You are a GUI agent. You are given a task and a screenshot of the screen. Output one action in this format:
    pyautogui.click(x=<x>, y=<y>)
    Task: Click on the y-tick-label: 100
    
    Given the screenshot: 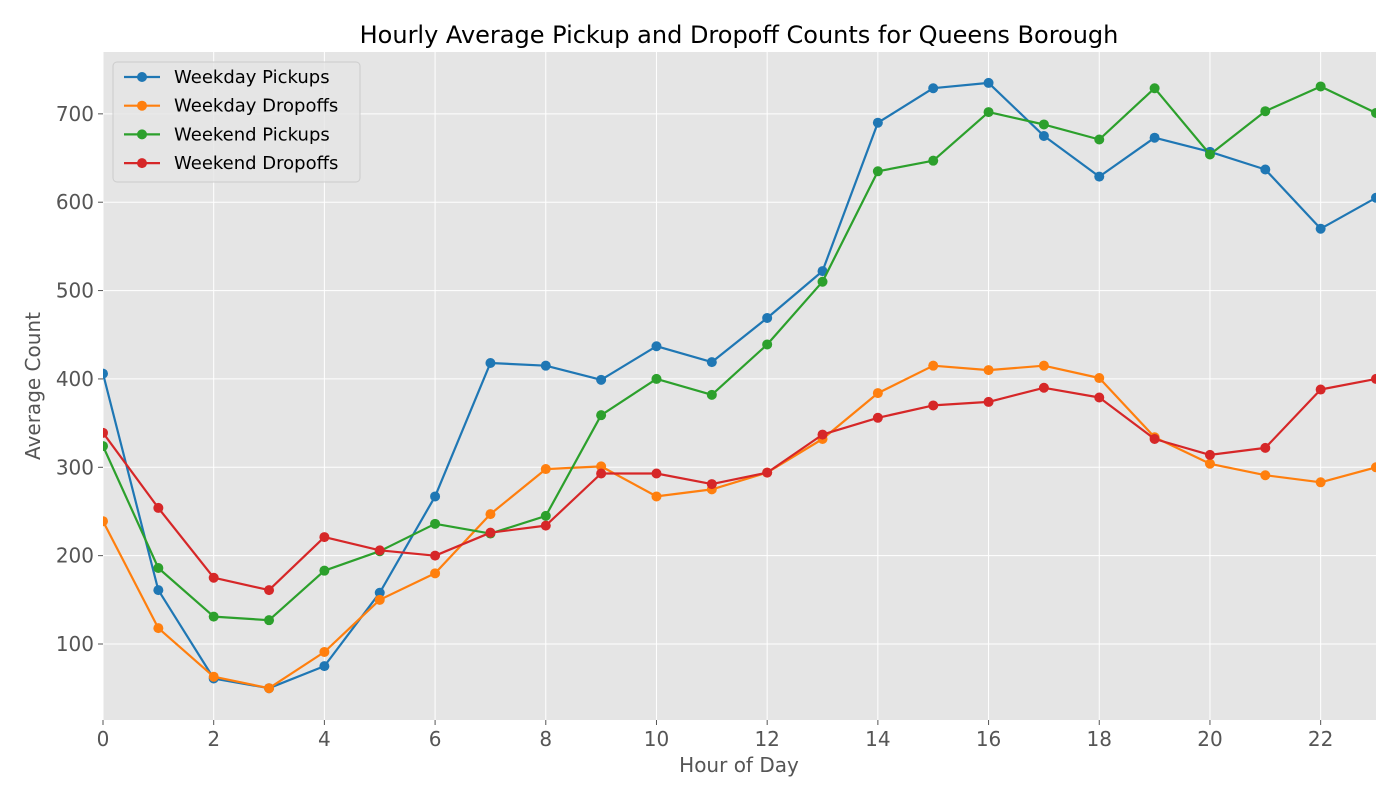 What is the action you would take?
    pyautogui.click(x=75, y=644)
    